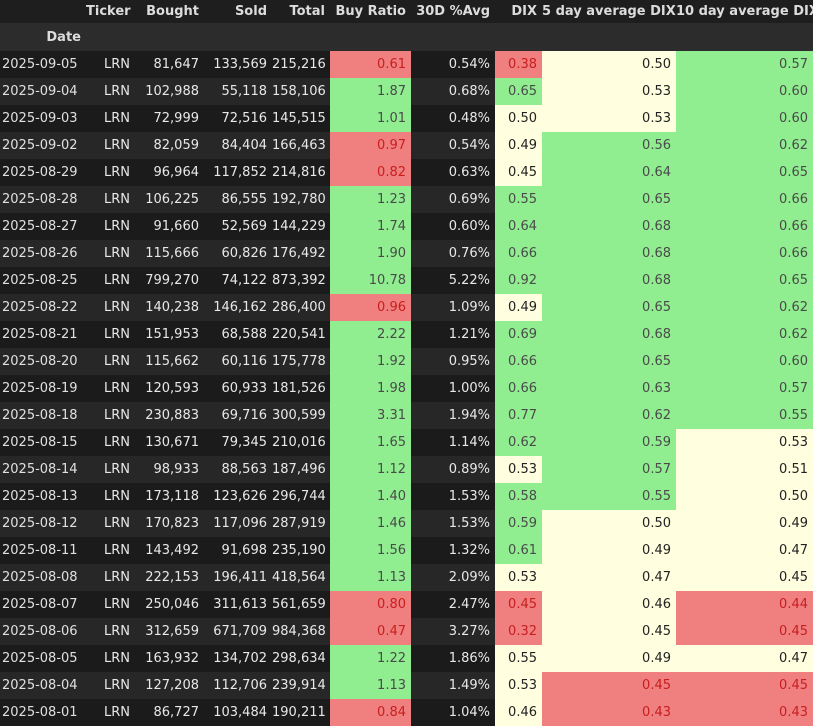  Describe the element at coordinates (744, 658) in the screenshot. I see `cell-10-day-dix: 0.47` at that location.